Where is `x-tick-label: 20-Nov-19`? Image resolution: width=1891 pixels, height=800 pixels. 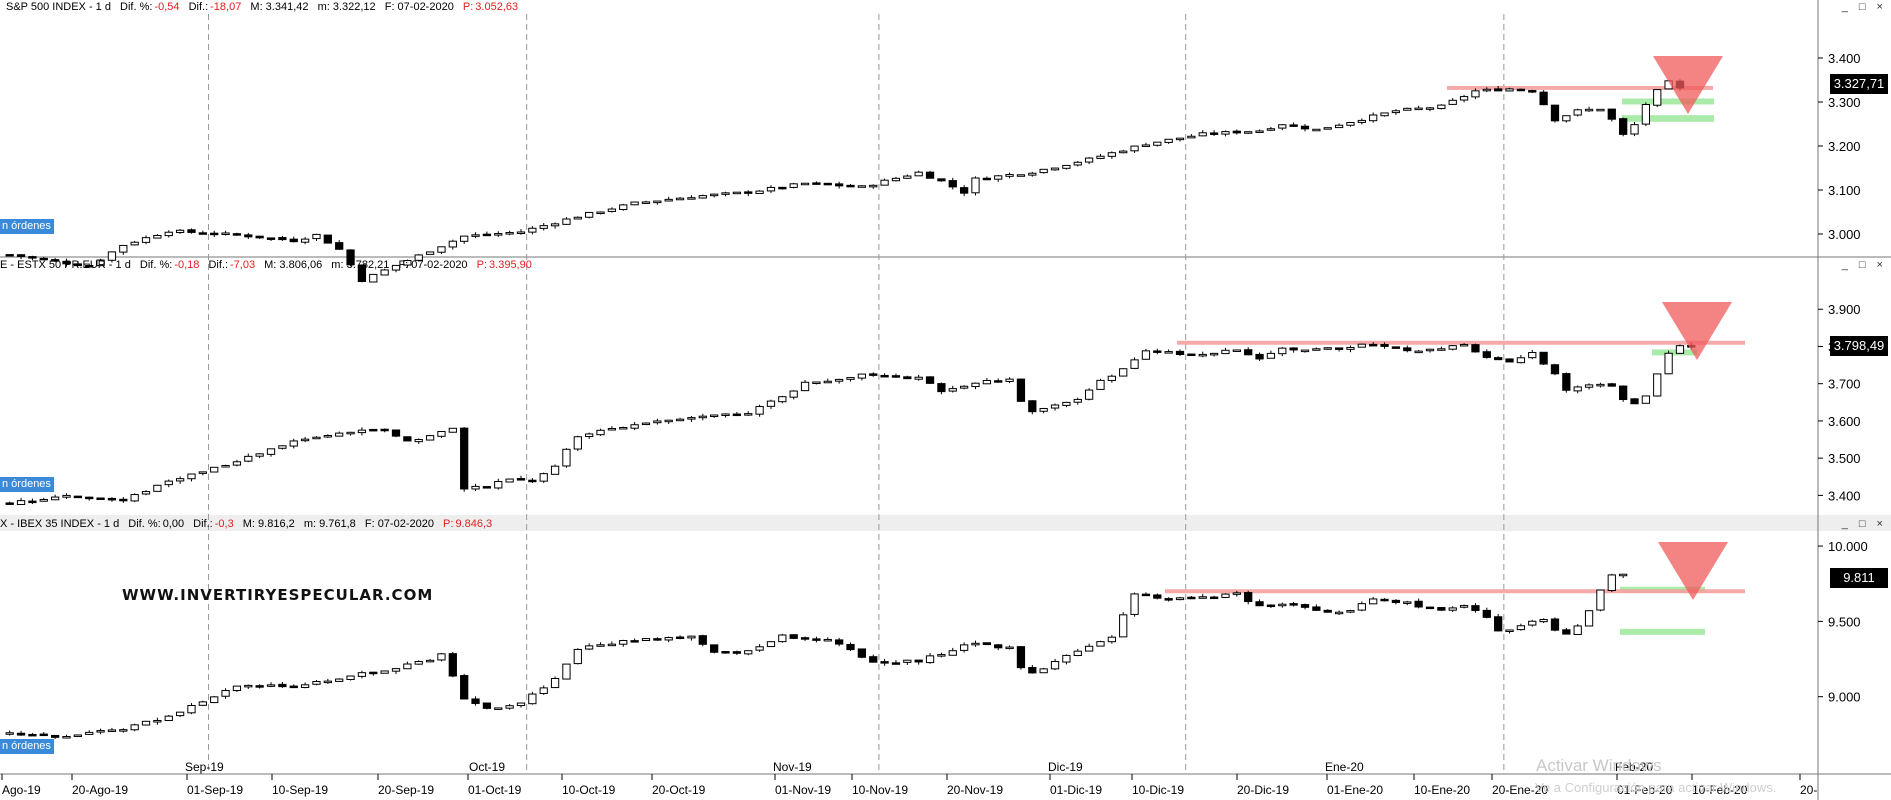 x-tick-label: 20-Nov-19 is located at coordinates (975, 790).